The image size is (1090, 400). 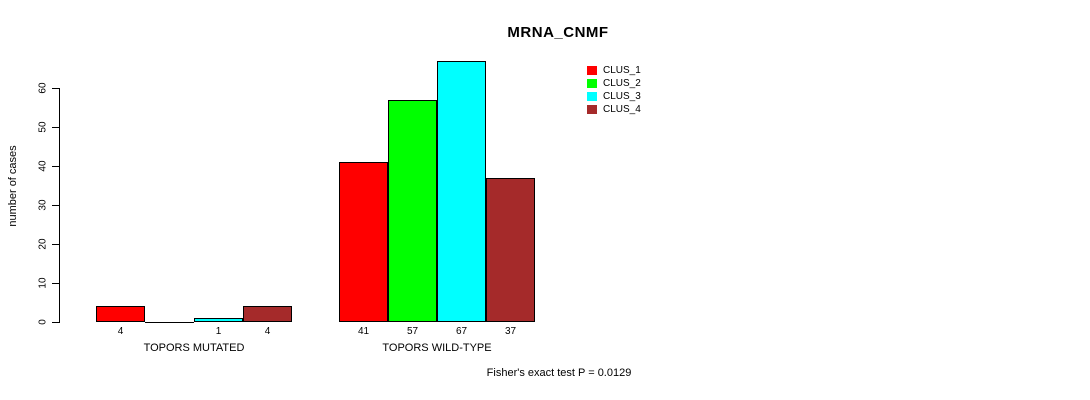 What do you see at coordinates (43, 205) in the screenshot?
I see `y-tick-label: 30` at bounding box center [43, 205].